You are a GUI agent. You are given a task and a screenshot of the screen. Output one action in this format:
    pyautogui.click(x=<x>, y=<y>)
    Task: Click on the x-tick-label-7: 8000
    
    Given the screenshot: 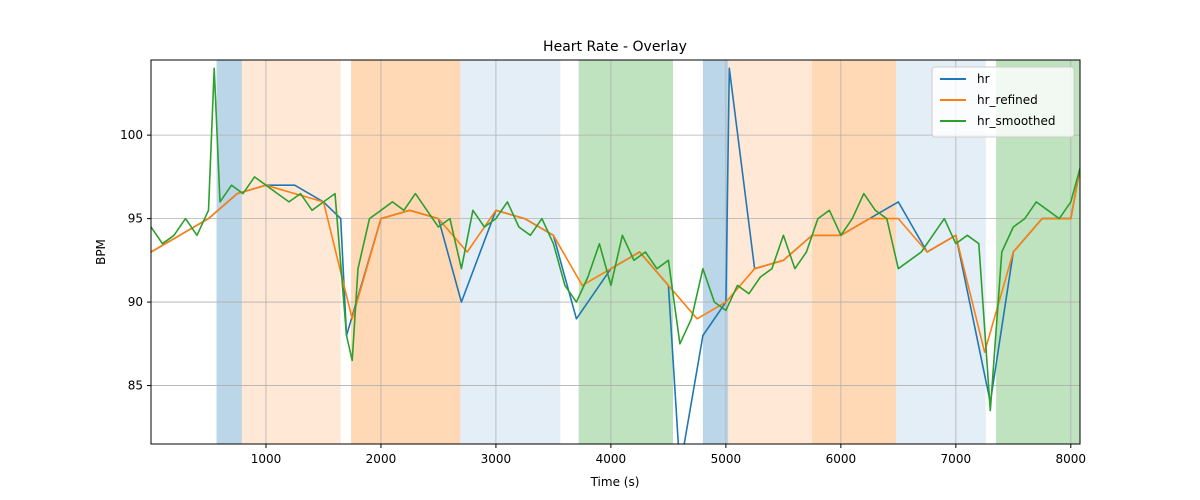 What is the action you would take?
    pyautogui.click(x=1071, y=459)
    